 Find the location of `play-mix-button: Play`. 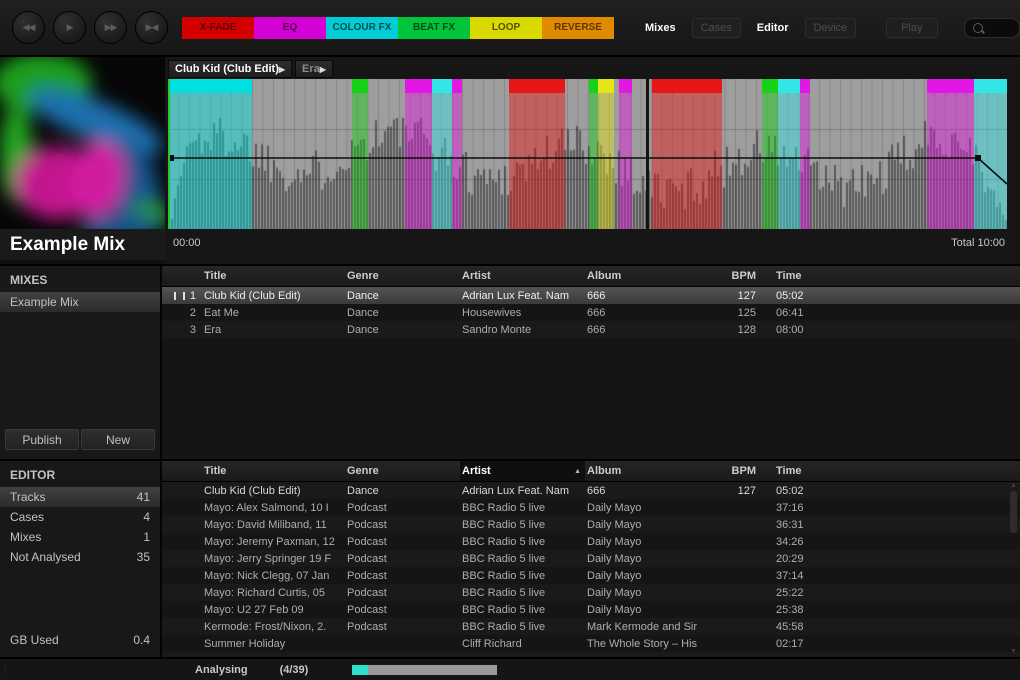

play-mix-button: Play is located at coordinates (912, 27).